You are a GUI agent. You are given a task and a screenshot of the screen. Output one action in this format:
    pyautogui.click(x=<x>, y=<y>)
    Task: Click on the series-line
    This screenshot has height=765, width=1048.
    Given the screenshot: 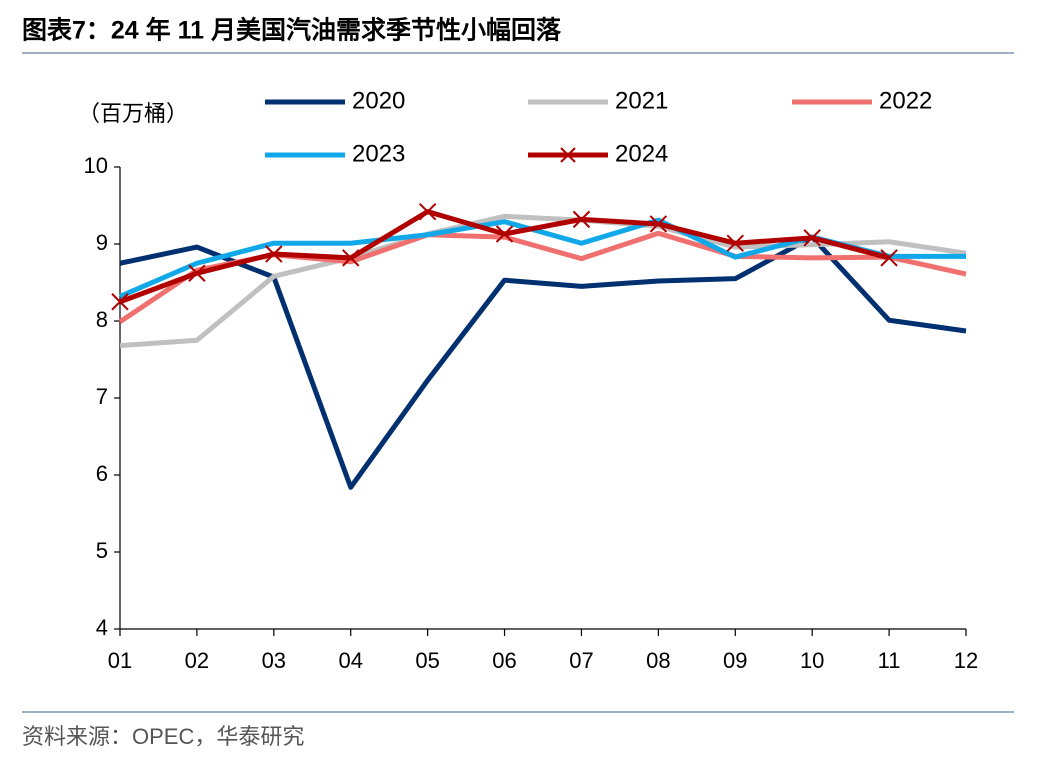 What is the action you would take?
    pyautogui.click(x=543, y=281)
    